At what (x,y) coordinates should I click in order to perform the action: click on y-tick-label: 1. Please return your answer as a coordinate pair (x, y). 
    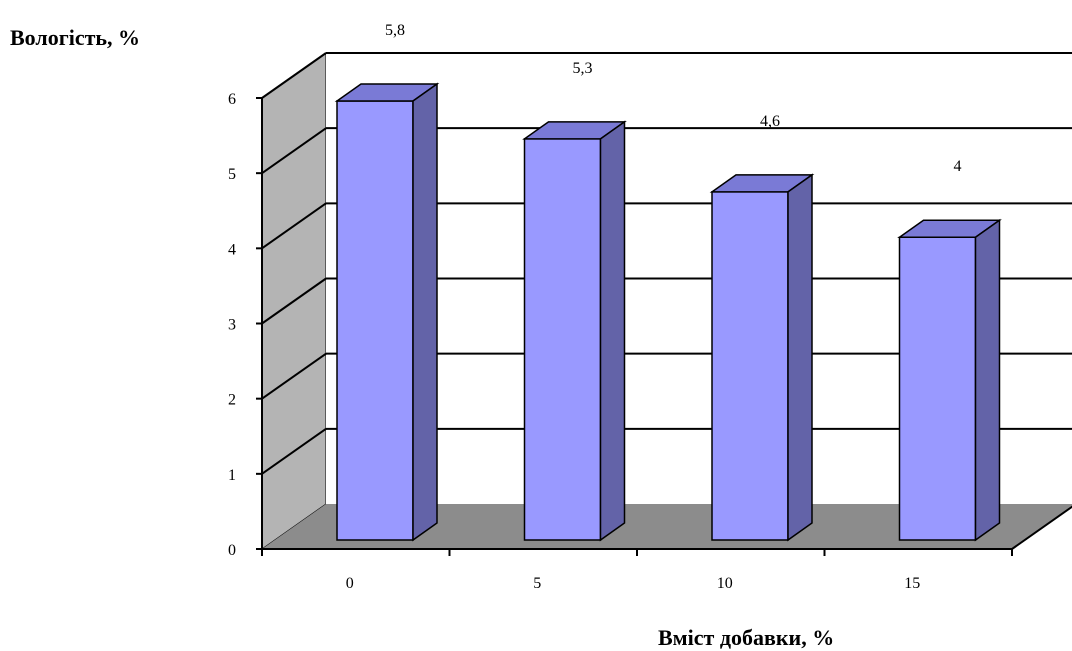
    Looking at the image, I should click on (232, 475).